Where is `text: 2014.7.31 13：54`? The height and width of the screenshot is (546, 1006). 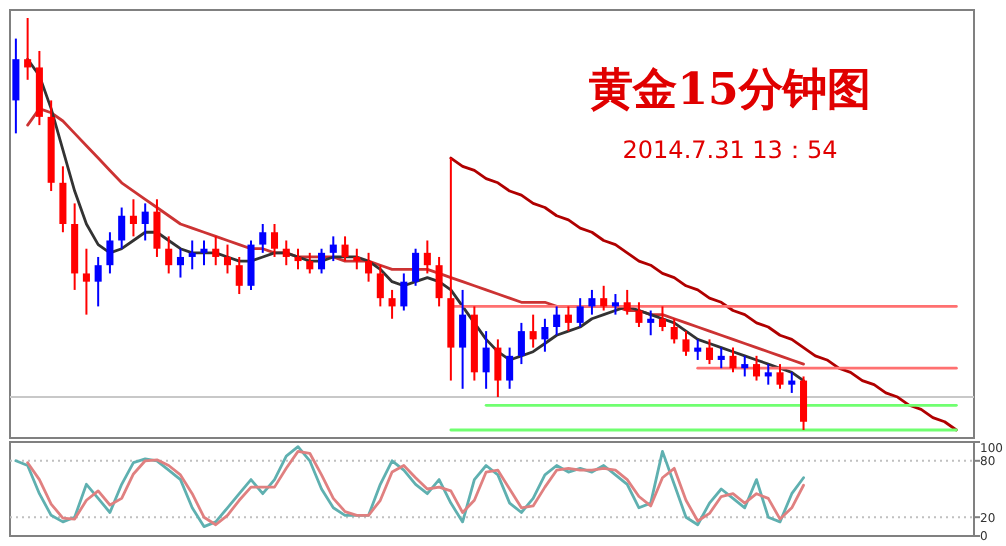
text: 2014.7.31 13：54 is located at coordinates (730, 150).